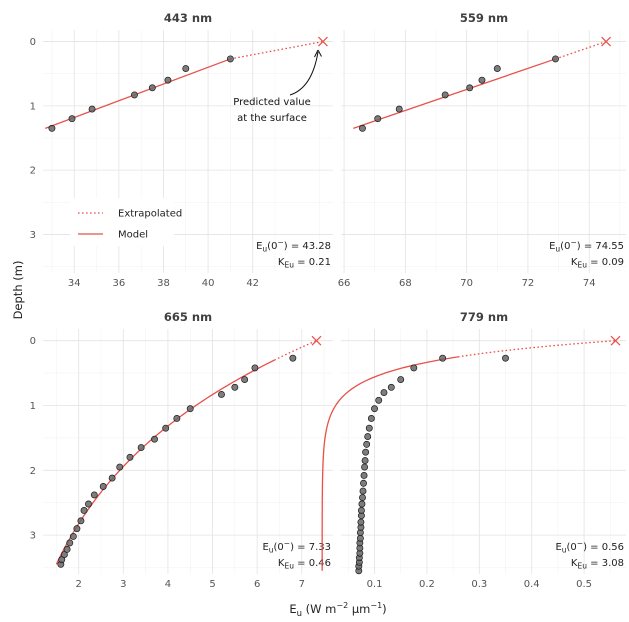 This screenshot has width=629, height=622. I want to click on stat-e0: Eu(0−) = 0.56, so click(589, 547).